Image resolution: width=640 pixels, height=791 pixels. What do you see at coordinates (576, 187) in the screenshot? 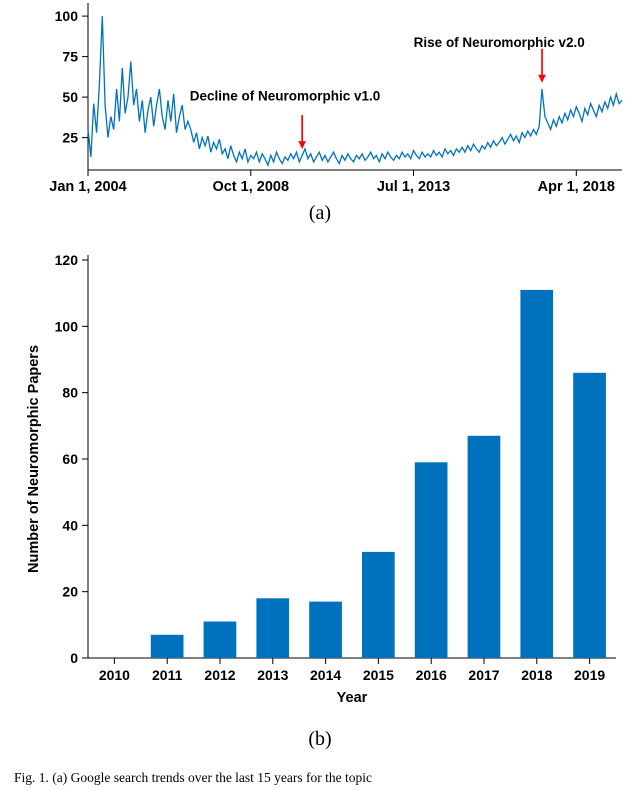
I see `x-tick-label: Apr 1, 2018` at bounding box center [576, 187].